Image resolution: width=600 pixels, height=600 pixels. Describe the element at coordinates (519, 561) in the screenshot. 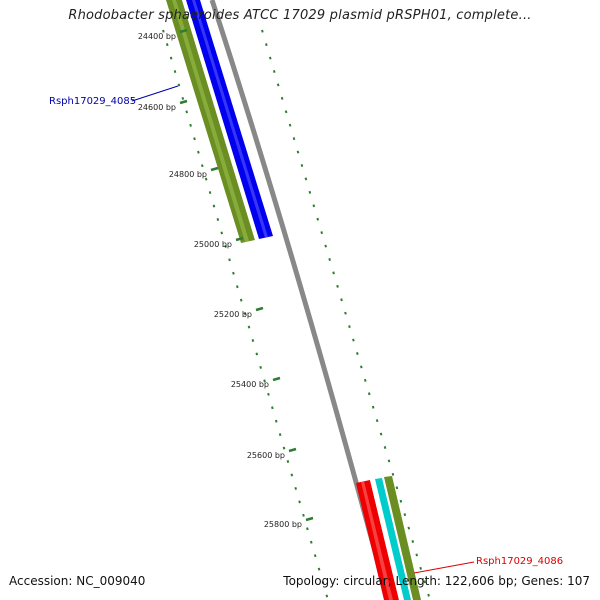

I see `gene-label-rsph17029-4086: Rsph17029_4086` at that location.